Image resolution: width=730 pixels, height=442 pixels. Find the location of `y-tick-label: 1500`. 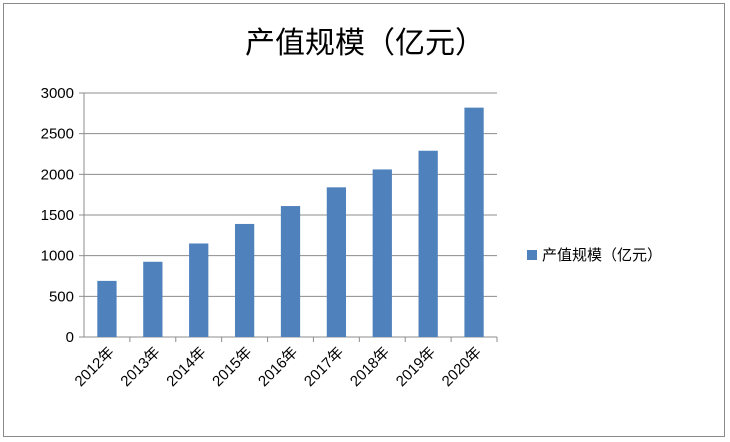

y-tick-label: 1500 is located at coordinates (57, 215).